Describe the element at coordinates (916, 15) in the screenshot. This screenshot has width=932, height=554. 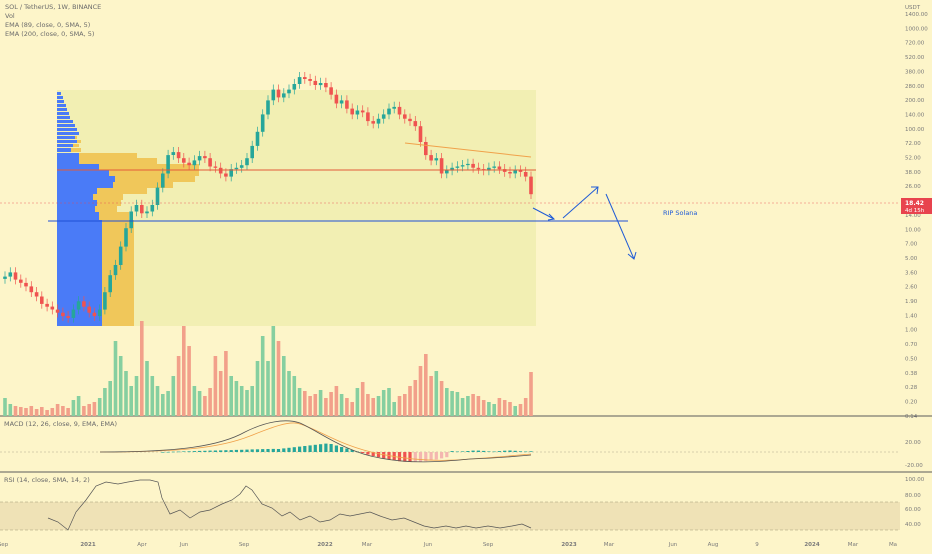
I see `price-tick-label: 1400.00` at that location.